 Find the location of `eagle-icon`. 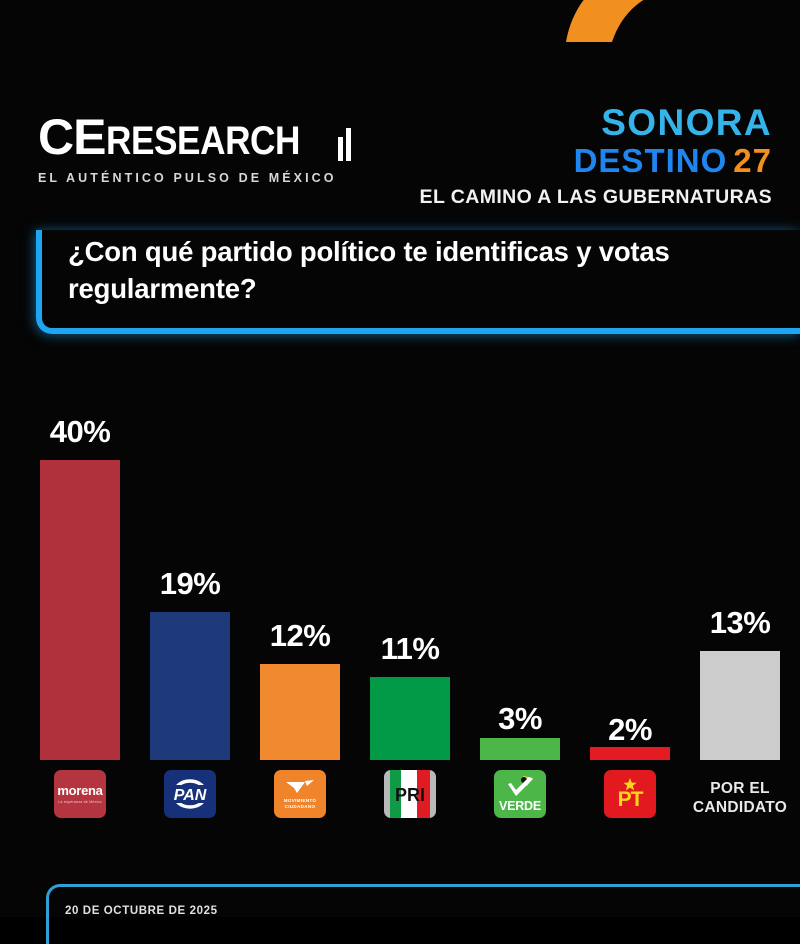

eagle-icon is located at coordinates (300, 786).